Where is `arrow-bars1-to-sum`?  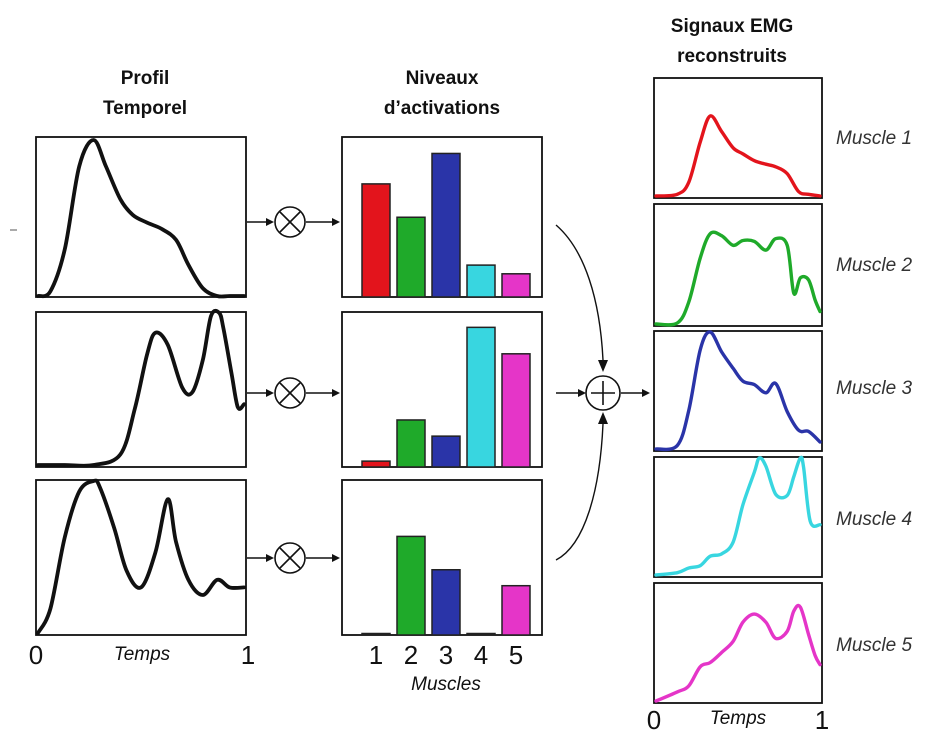
arrow-bars1-to-sum is located at coordinates (579, 292).